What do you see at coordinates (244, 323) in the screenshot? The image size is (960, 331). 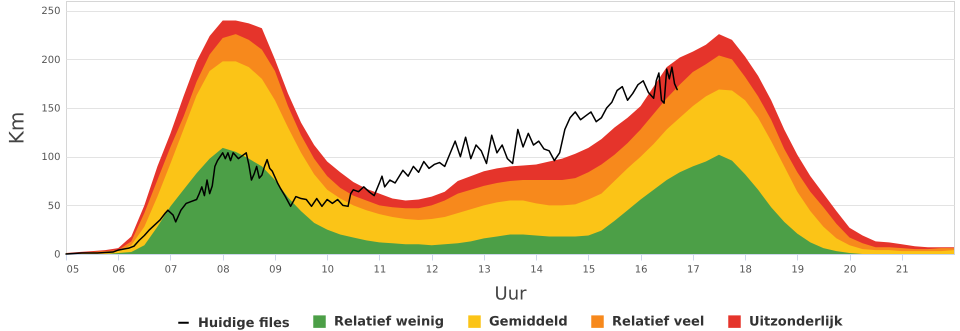 I see `legend-label: Huidige files` at bounding box center [244, 323].